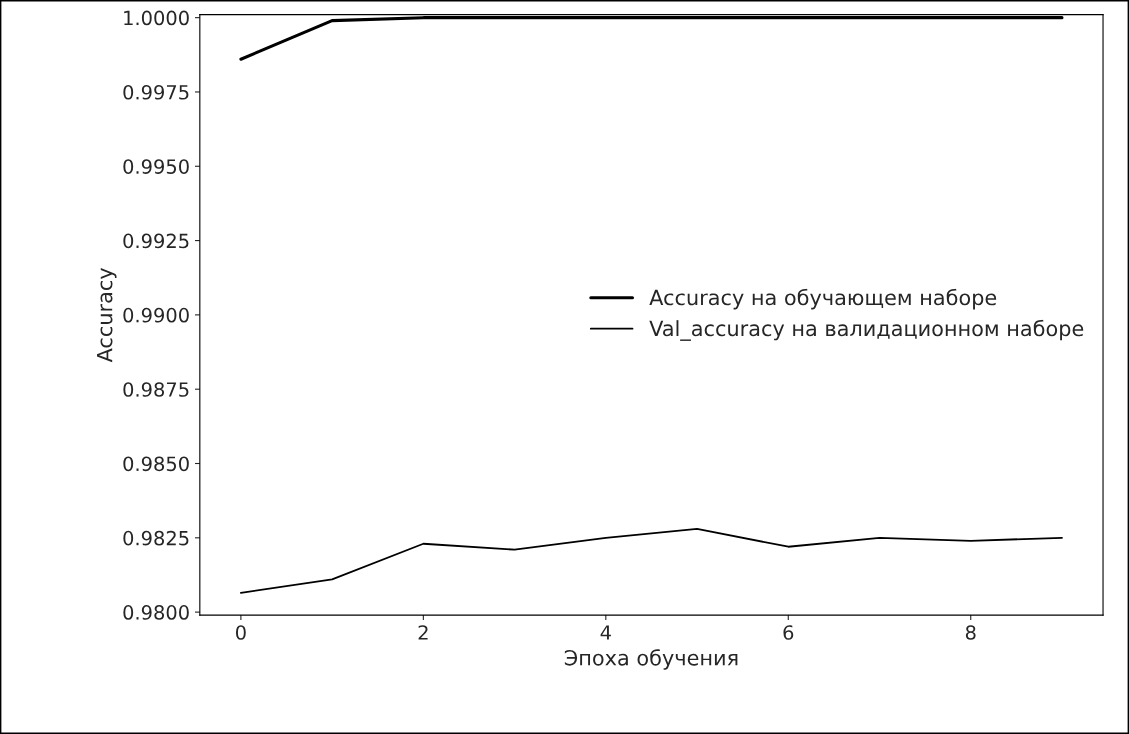  Describe the element at coordinates (156, 166) in the screenshot. I see `y-tick-label: 0.9950` at that location.